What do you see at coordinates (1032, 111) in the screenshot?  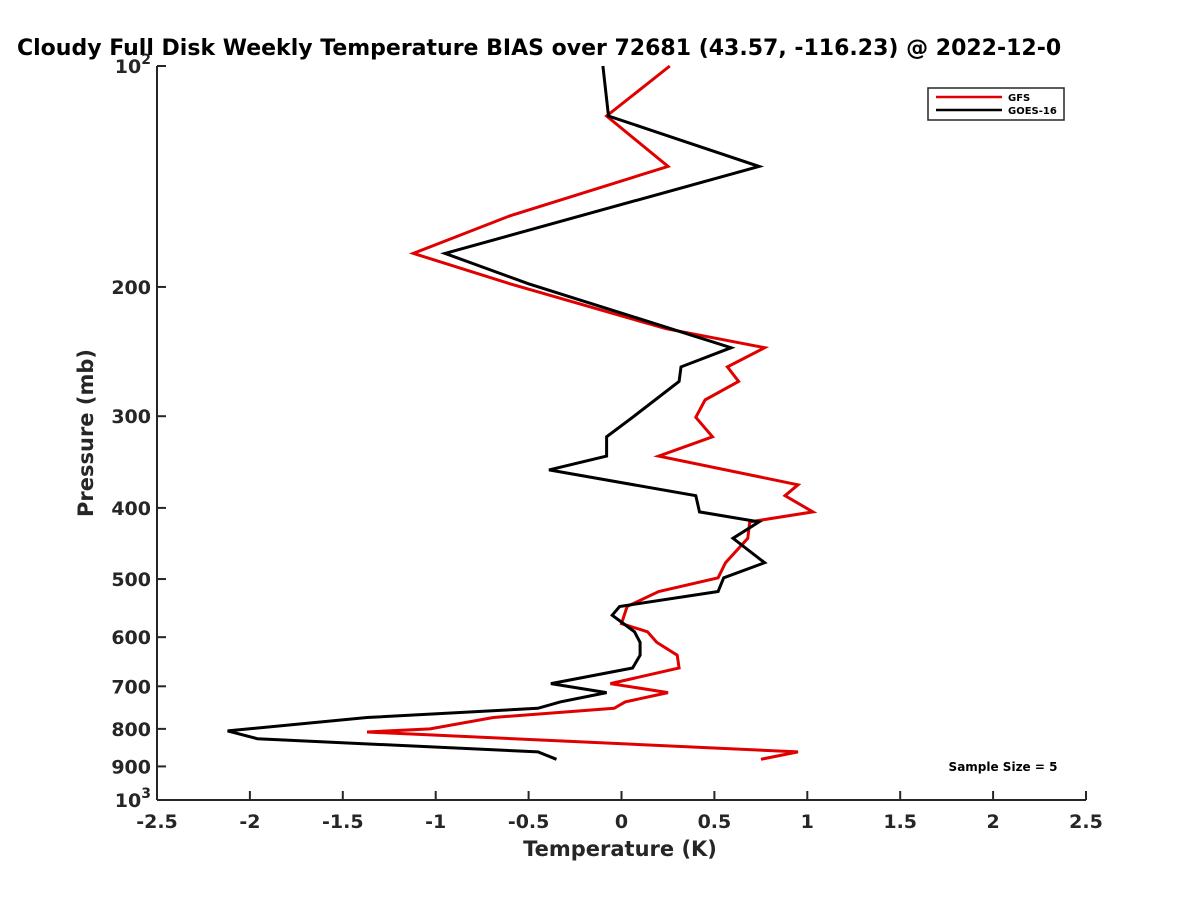 I see `legend-label: GOES-16` at bounding box center [1032, 111].